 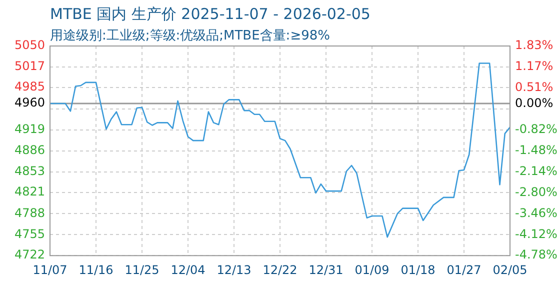 I want to click on chart-subtitle: 用途级别:工业级;等级:优级品;MTBE含量:≥98%, so click(x=190, y=36).